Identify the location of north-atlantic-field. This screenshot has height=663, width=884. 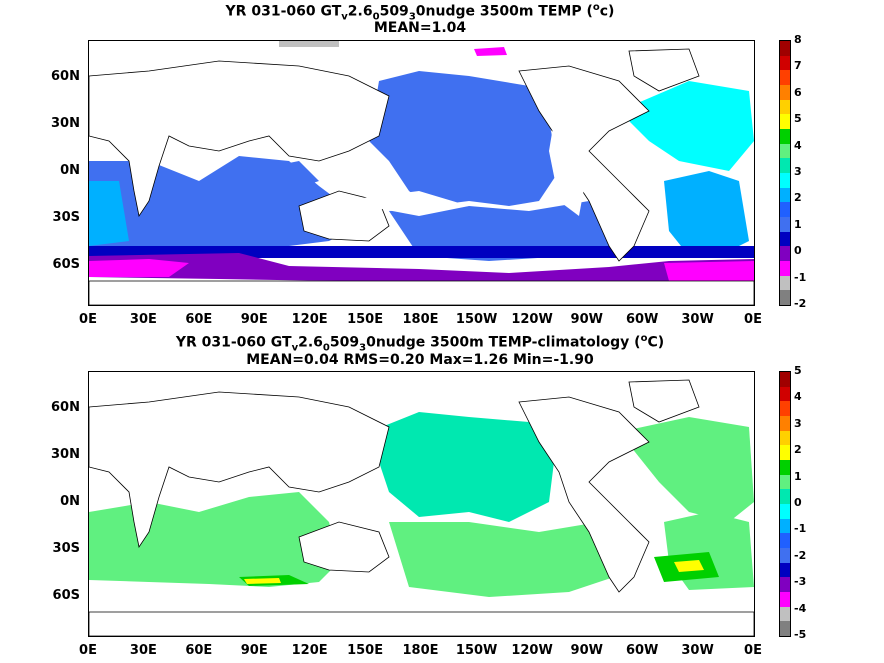
(686, 126).